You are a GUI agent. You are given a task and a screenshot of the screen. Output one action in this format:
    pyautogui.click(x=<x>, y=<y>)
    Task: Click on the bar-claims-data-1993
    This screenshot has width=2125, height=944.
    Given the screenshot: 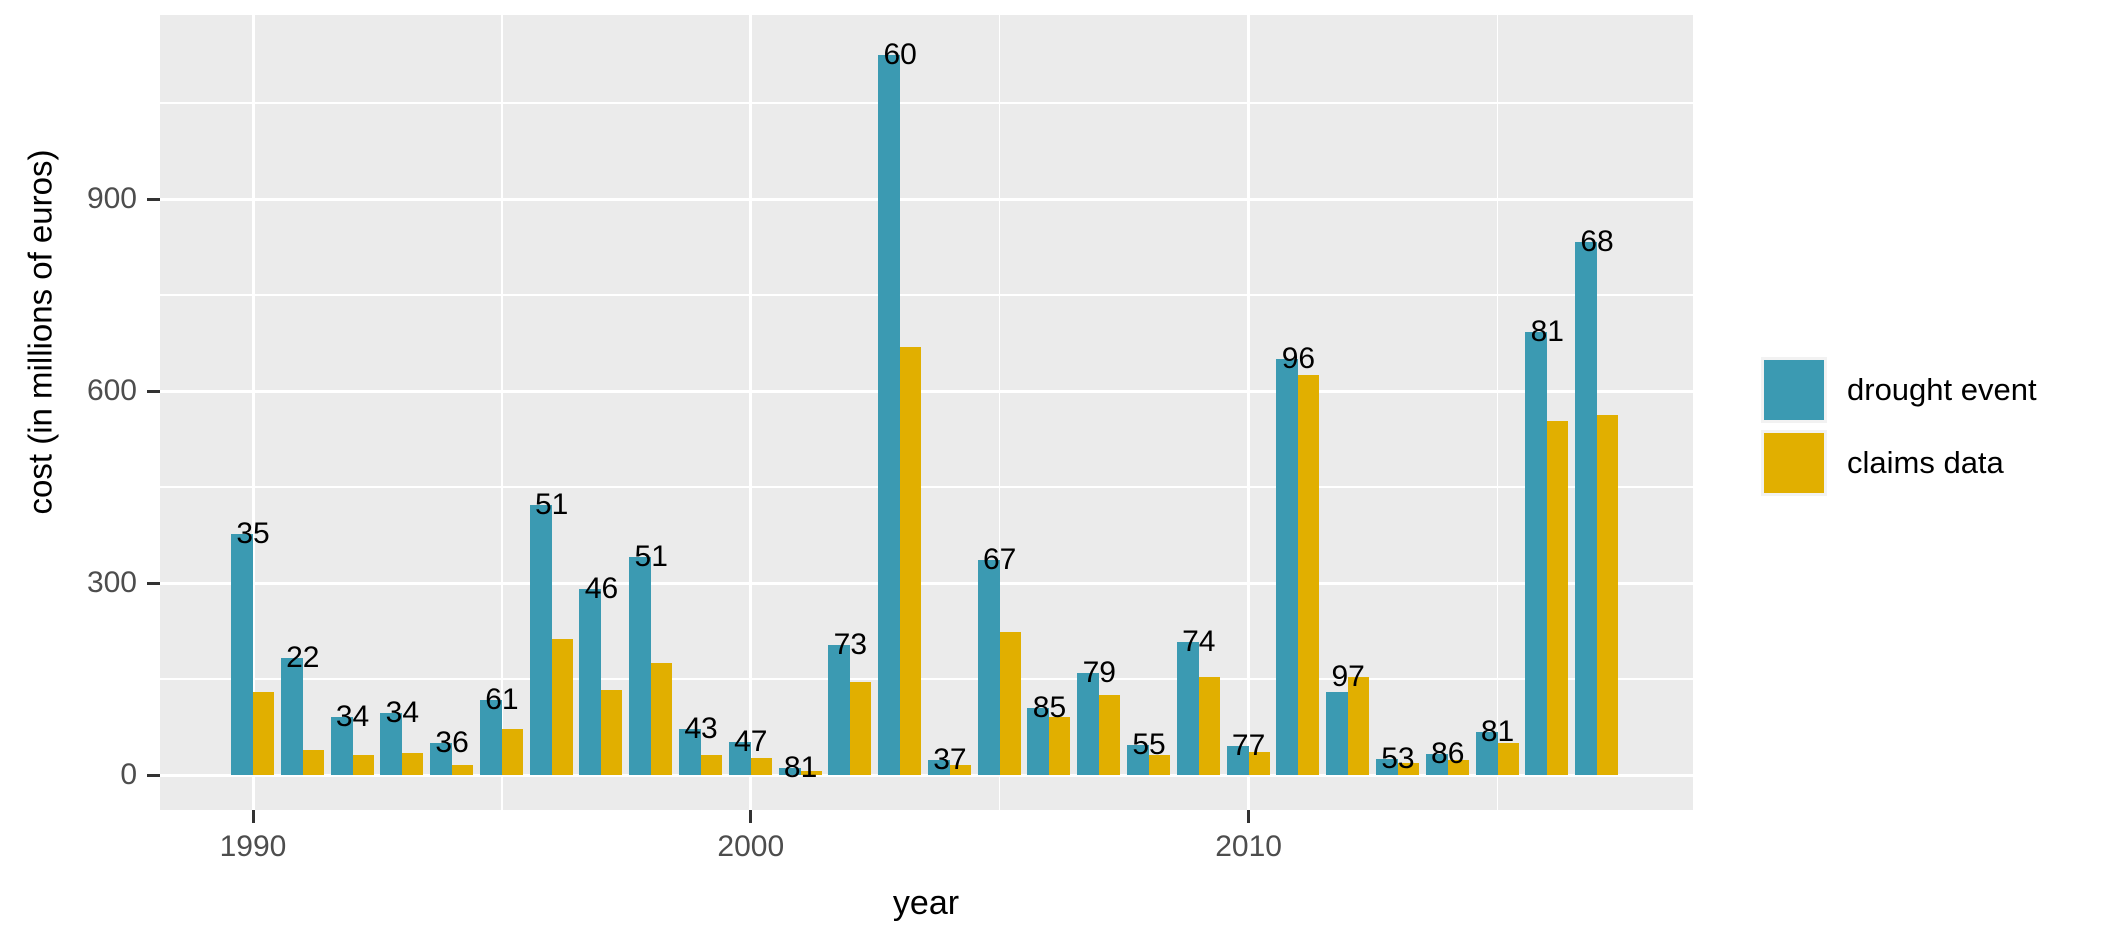 What is the action you would take?
    pyautogui.click(x=413, y=764)
    